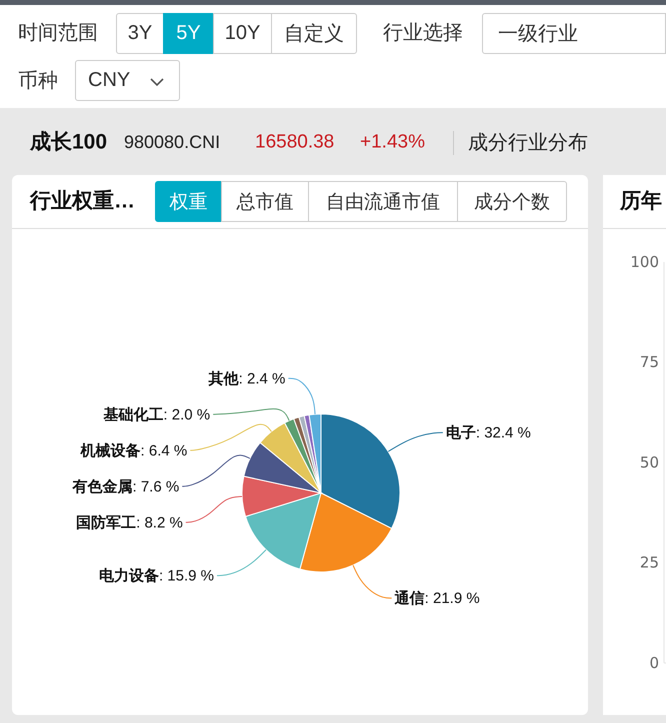 This screenshot has height=723, width=666. What do you see at coordinates (654, 663) in the screenshot?
I see `y-tick-label: 0` at bounding box center [654, 663].